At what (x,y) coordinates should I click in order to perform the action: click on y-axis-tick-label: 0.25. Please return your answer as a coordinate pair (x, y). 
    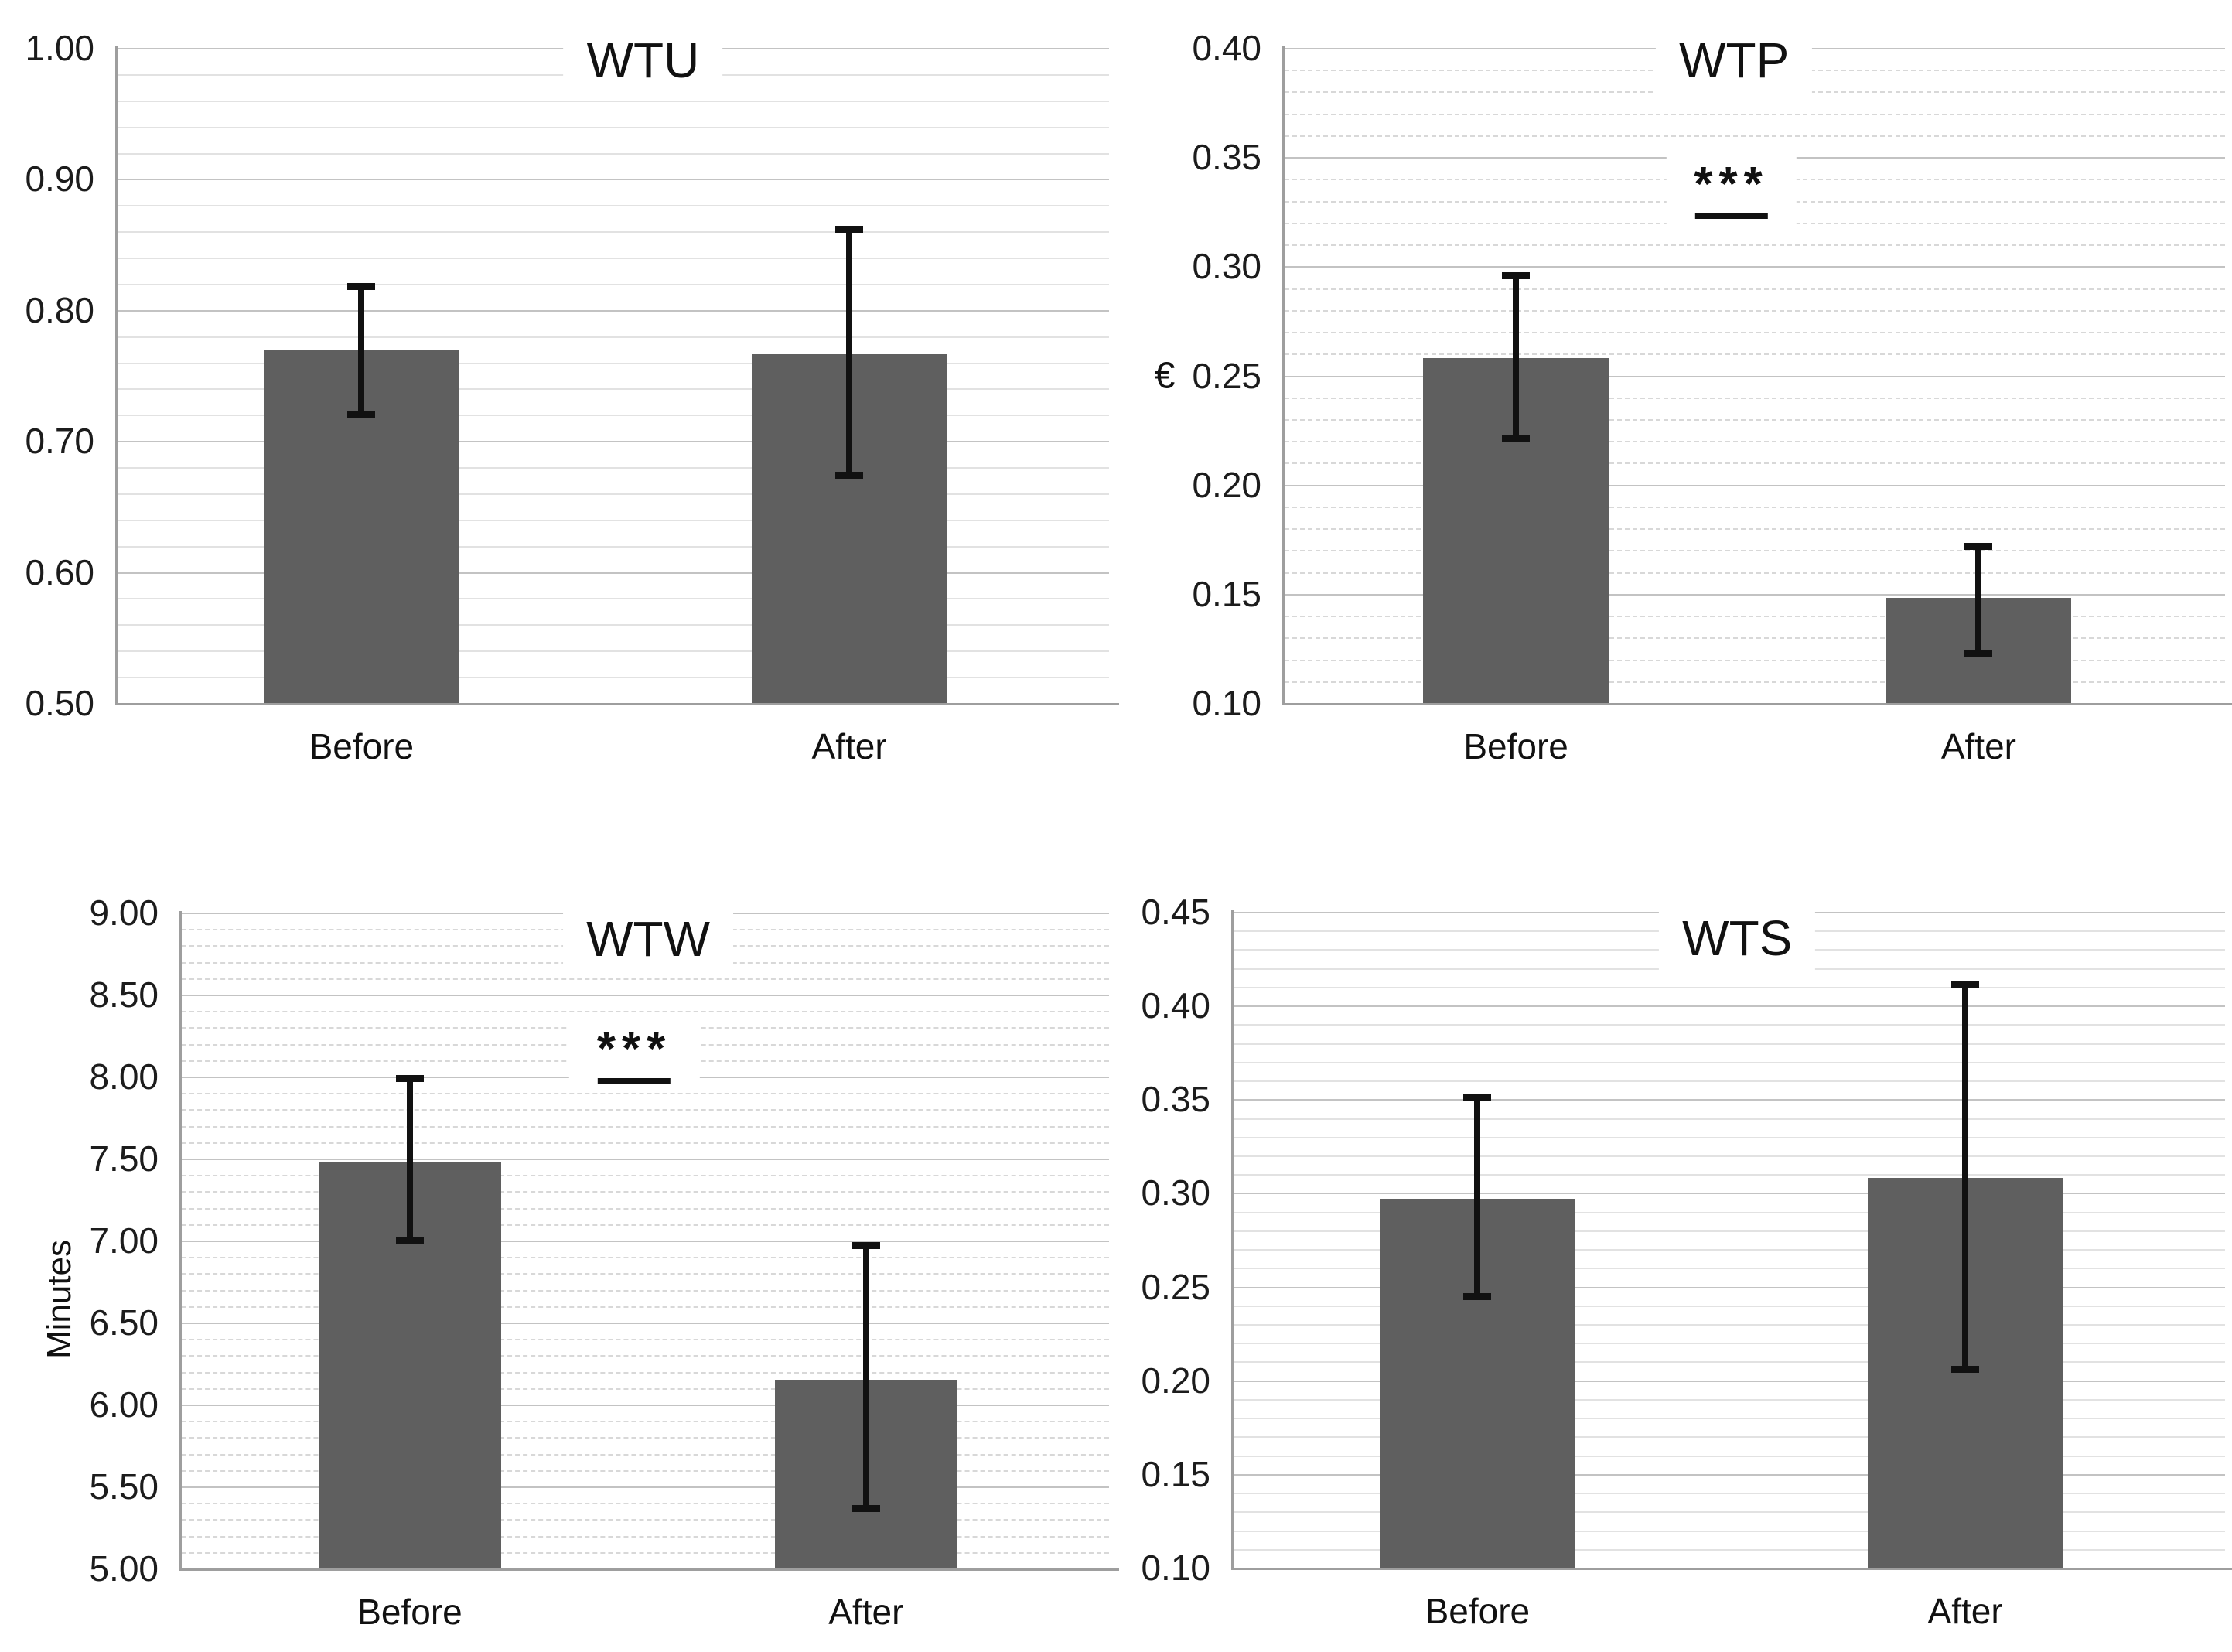
    Looking at the image, I should click on (1175, 1286).